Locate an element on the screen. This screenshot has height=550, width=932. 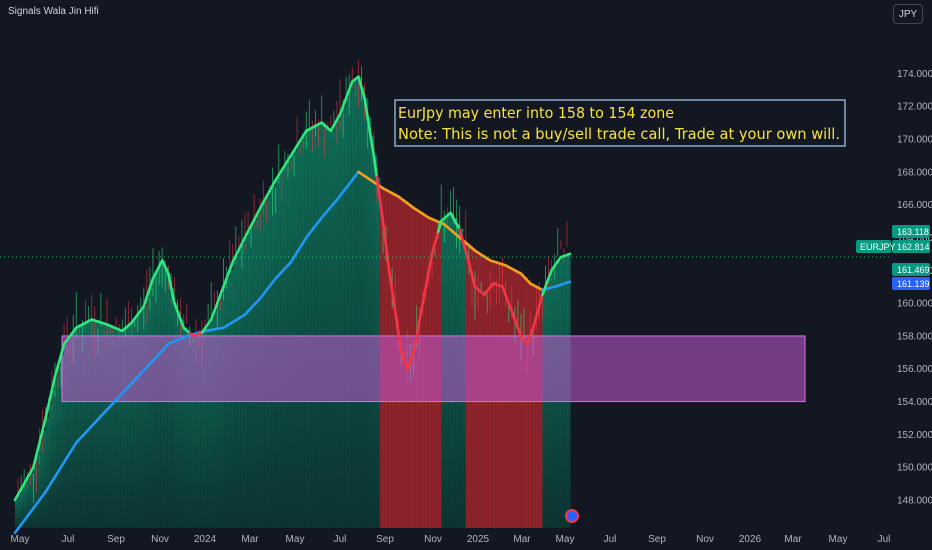
target-zone-box is located at coordinates (433, 369).